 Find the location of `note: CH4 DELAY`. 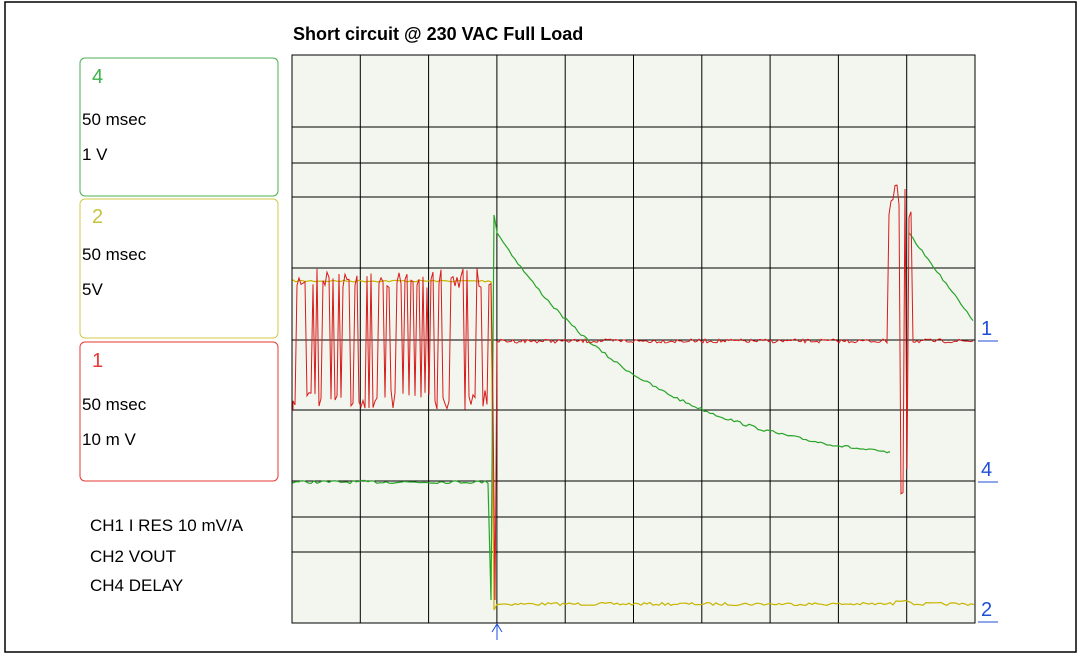

note: CH4 DELAY is located at coordinates (136, 585).